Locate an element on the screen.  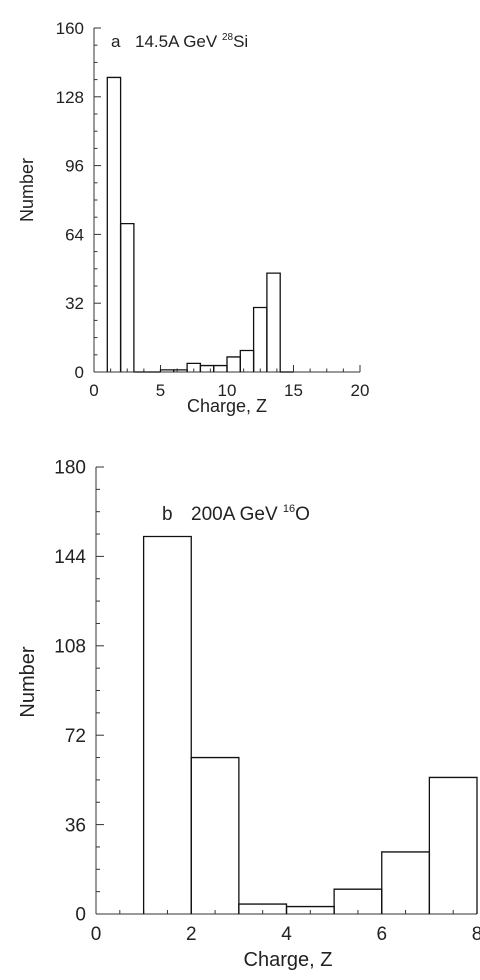
panel-b-bar-z1 is located at coordinates (167, 724).